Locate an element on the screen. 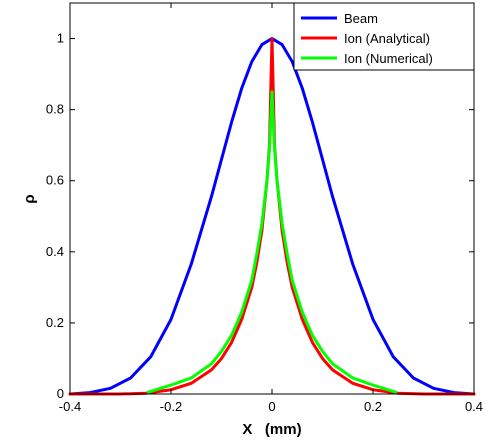 This screenshot has width=486, height=446. x-tick-label: 0.2 is located at coordinates (373, 406).